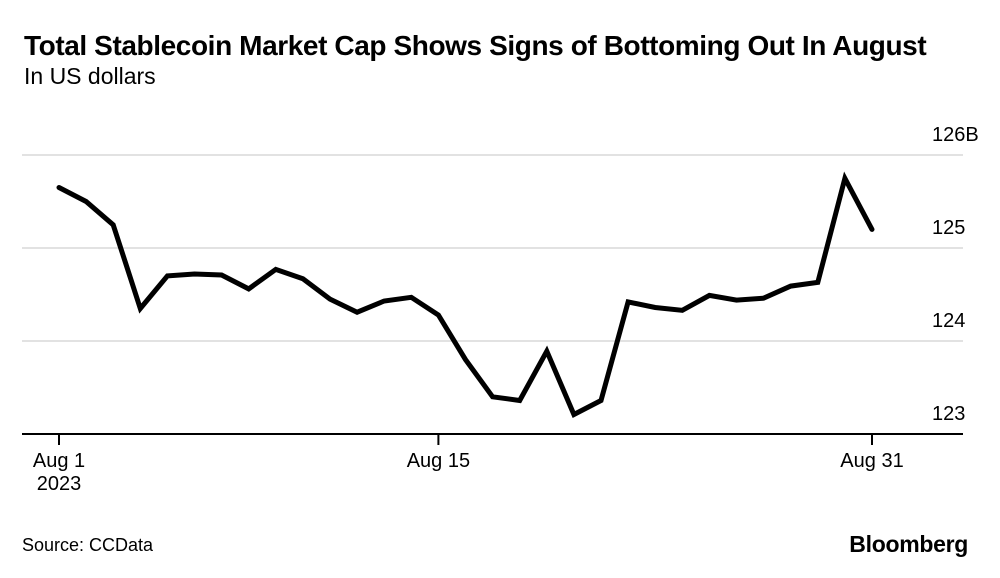  Describe the element at coordinates (59, 461) in the screenshot. I see `x-tick-label-line1: Aug 1` at that location.